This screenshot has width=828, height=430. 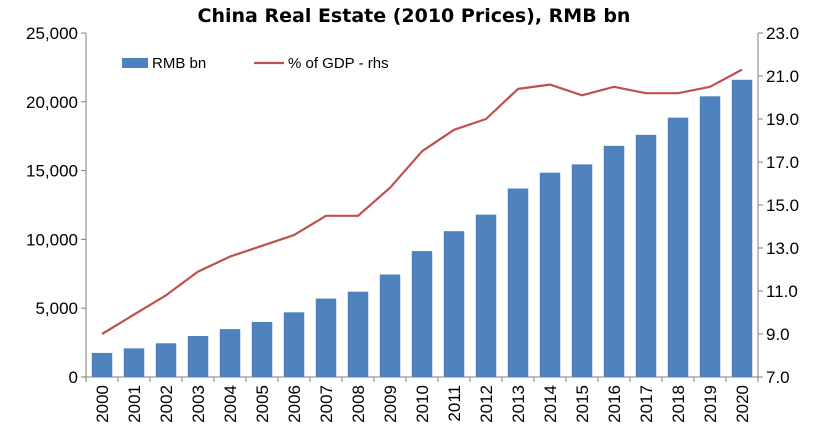 What do you see at coordinates (782, 33) in the screenshot?
I see `right-tick-label: 23.0` at bounding box center [782, 33].